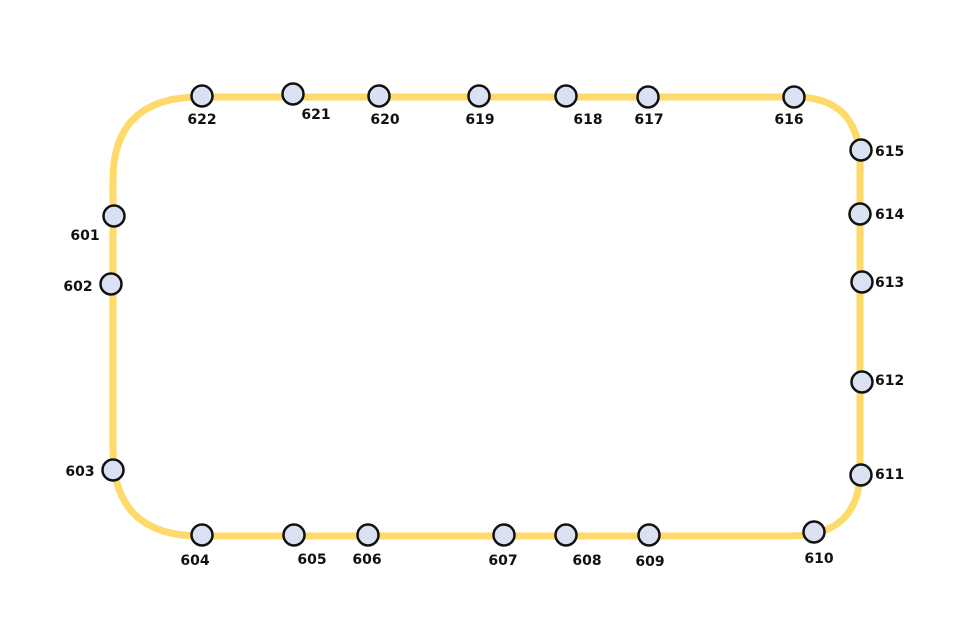  I want to click on station-label: 608, so click(586, 561).